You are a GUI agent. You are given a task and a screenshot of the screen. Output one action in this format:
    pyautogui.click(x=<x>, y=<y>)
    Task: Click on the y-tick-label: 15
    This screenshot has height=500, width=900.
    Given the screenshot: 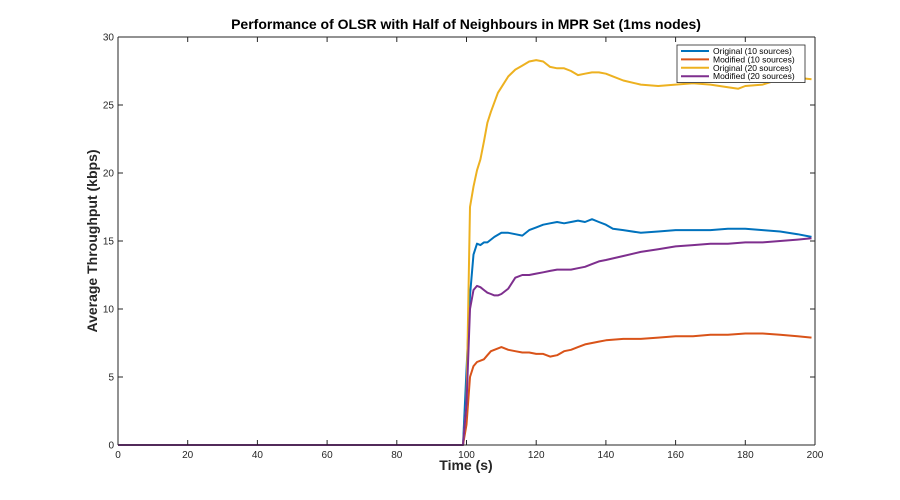 What is the action you would take?
    pyautogui.click(x=109, y=242)
    